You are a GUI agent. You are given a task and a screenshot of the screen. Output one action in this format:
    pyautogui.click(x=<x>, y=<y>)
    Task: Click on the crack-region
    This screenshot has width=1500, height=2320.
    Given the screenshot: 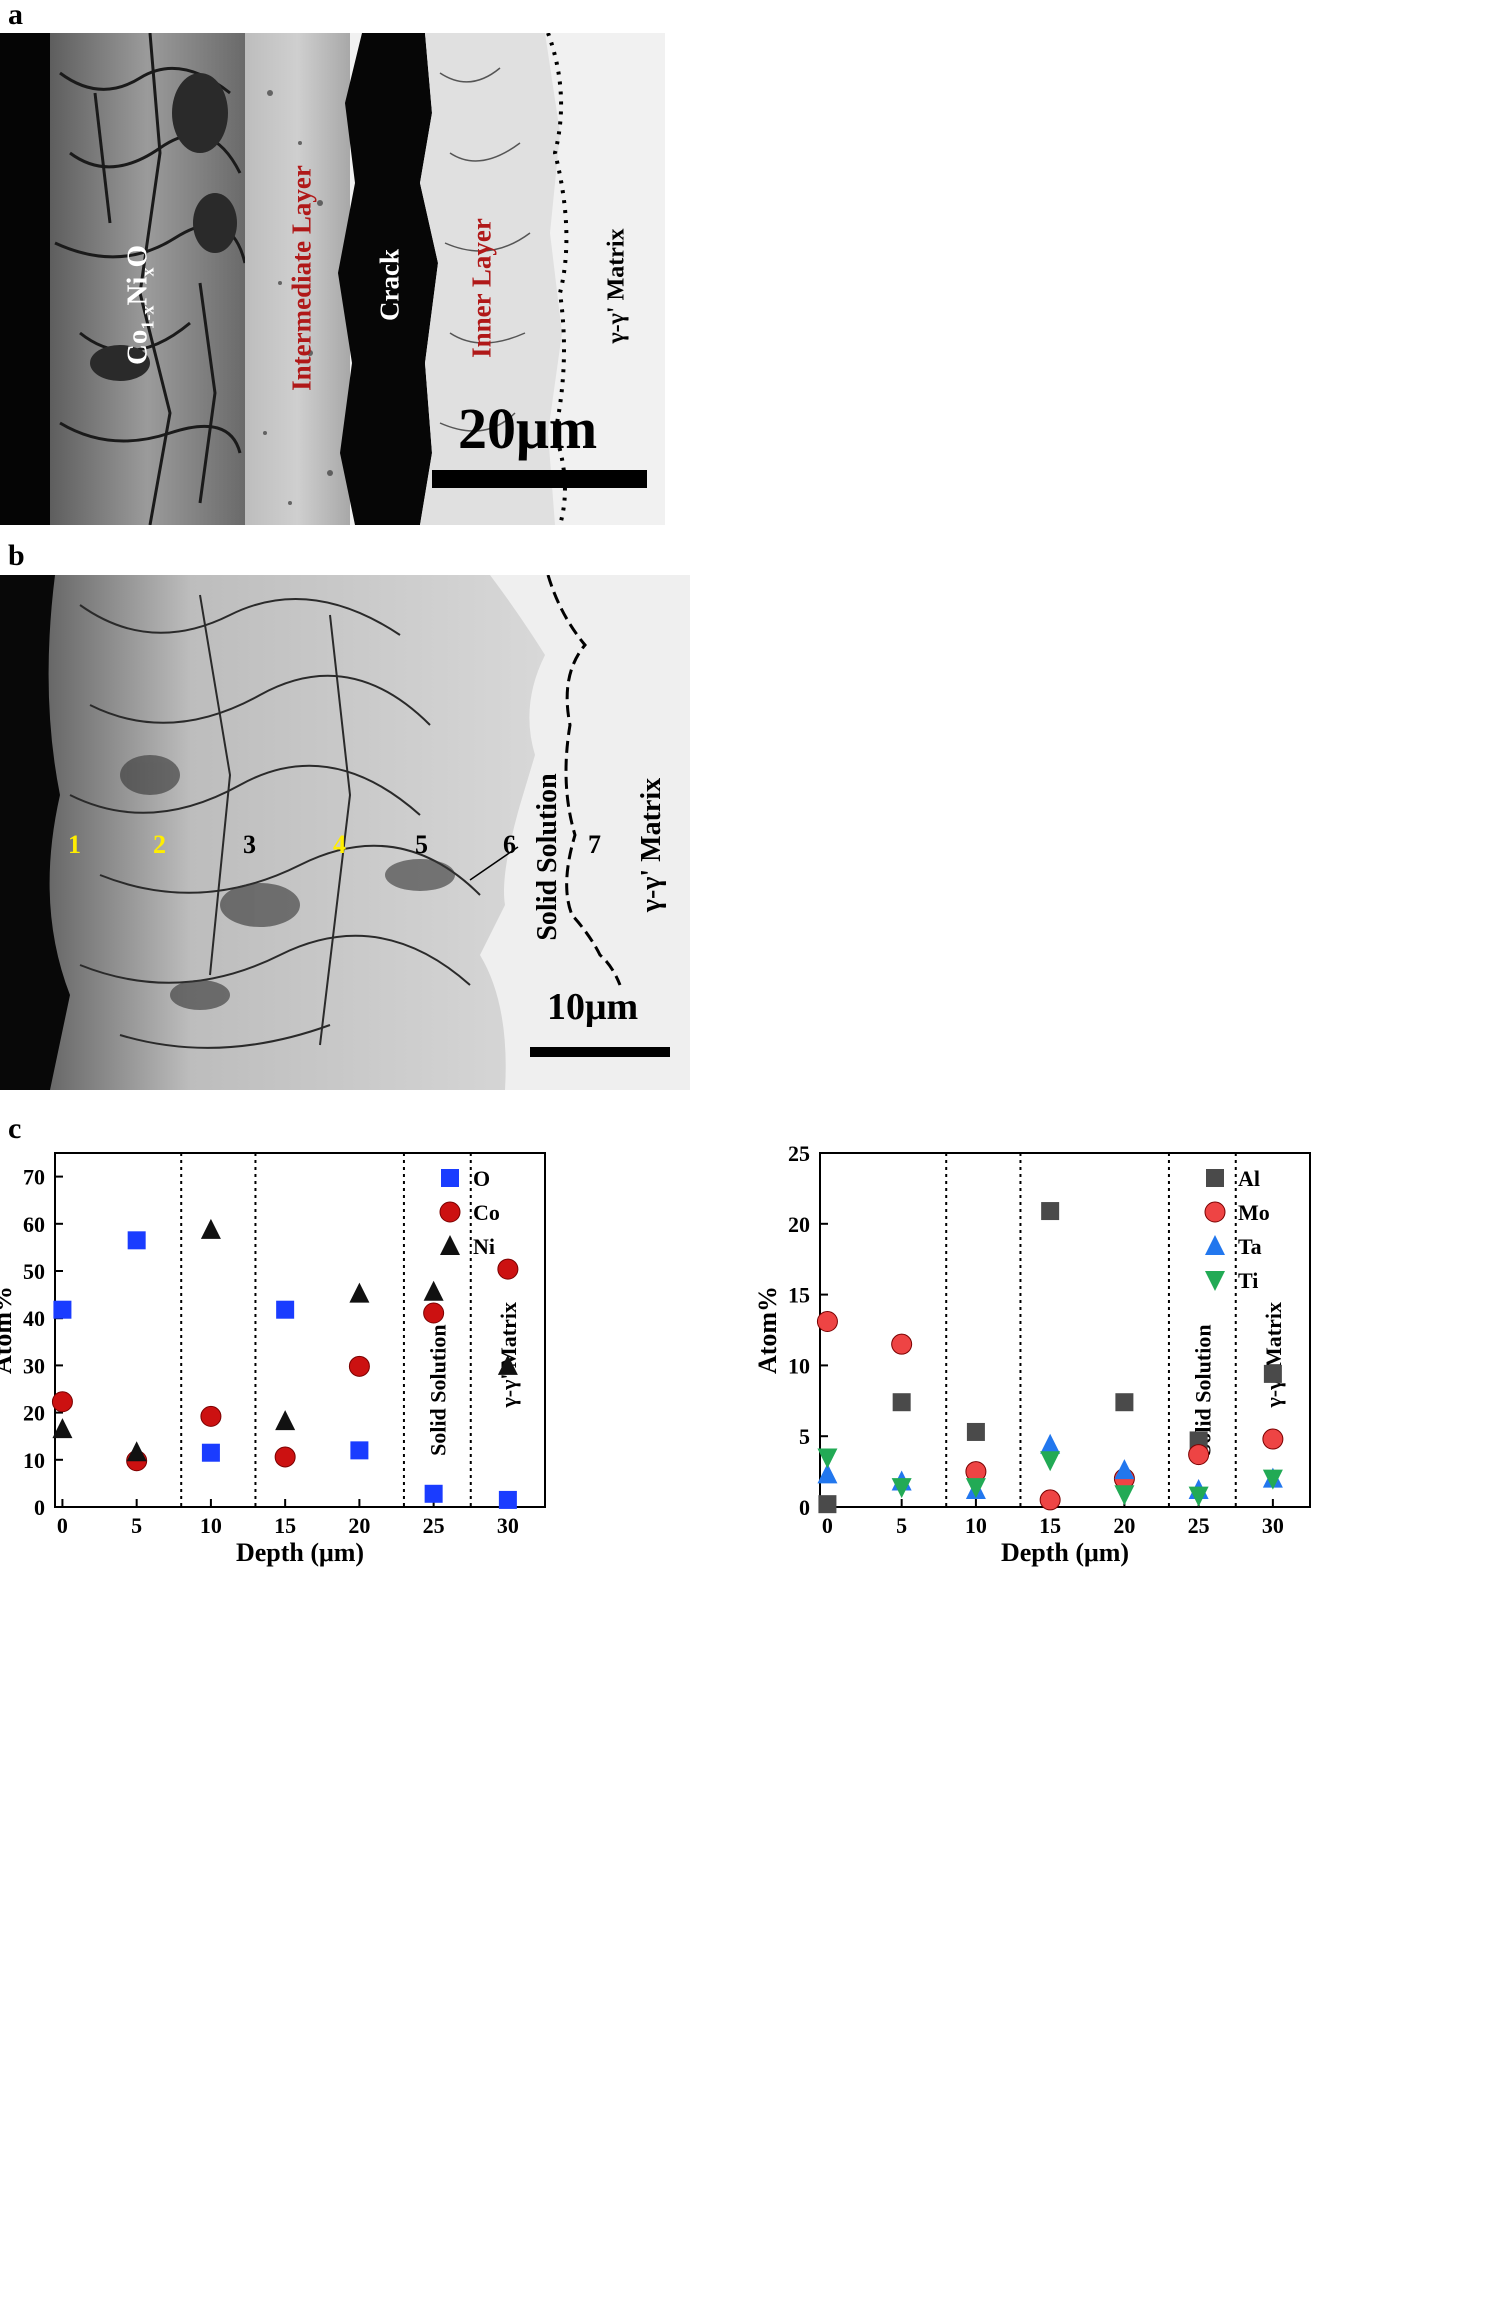 What is the action you would take?
    pyautogui.click(x=388, y=279)
    